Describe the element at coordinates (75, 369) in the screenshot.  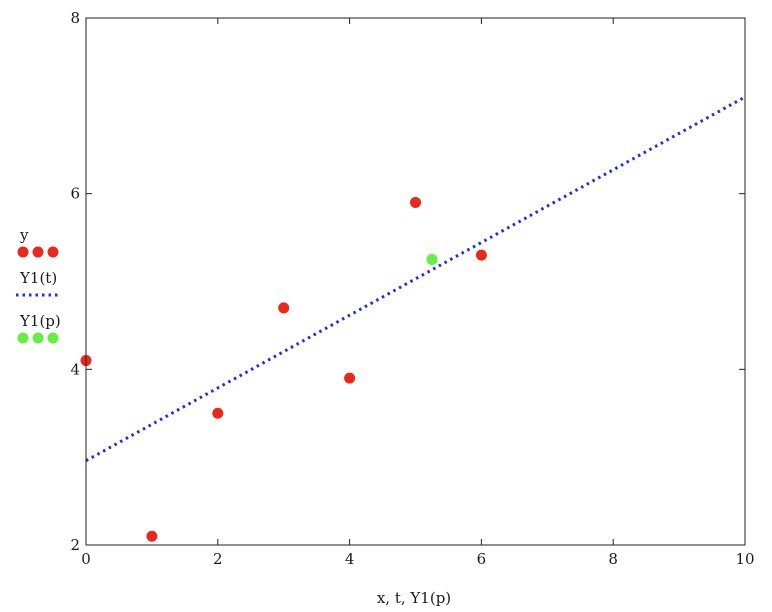
I see `y-tick-label-1: 4` at that location.